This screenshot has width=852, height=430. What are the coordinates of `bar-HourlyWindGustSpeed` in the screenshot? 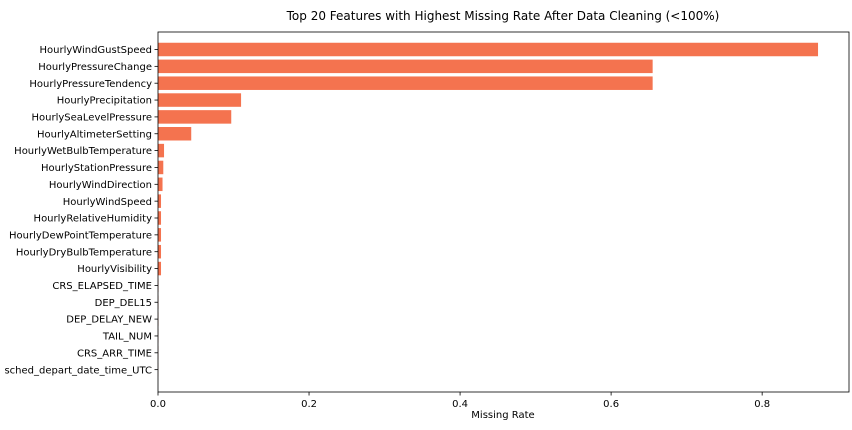 It's located at (488, 49).